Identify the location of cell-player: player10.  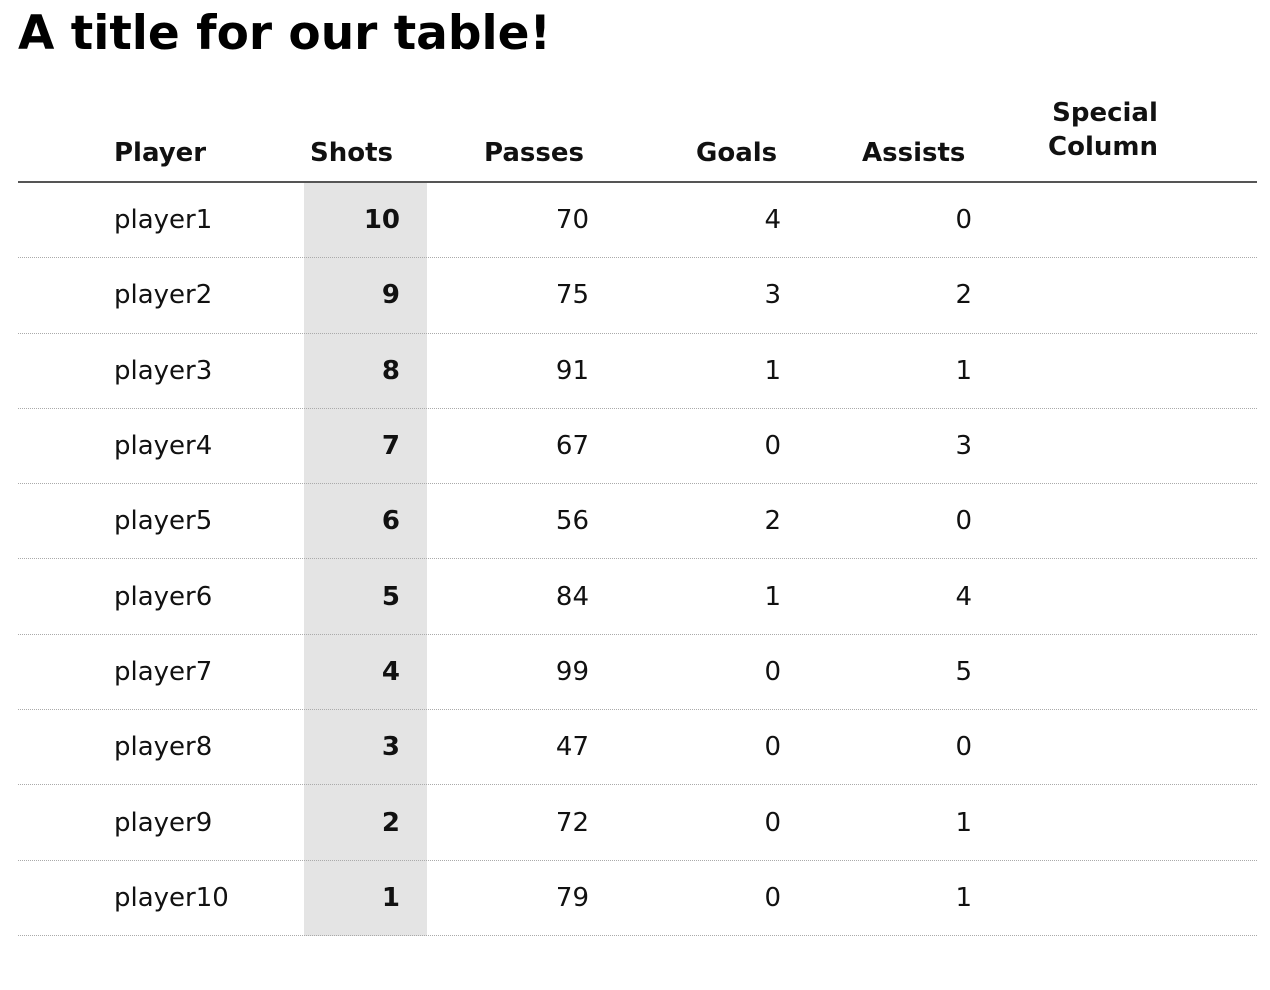
(171, 897).